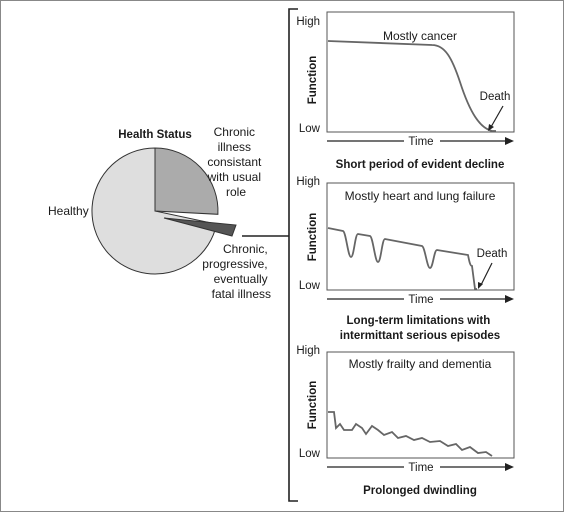  I want to click on pie-slice-chronic-usual, so click(186, 181).